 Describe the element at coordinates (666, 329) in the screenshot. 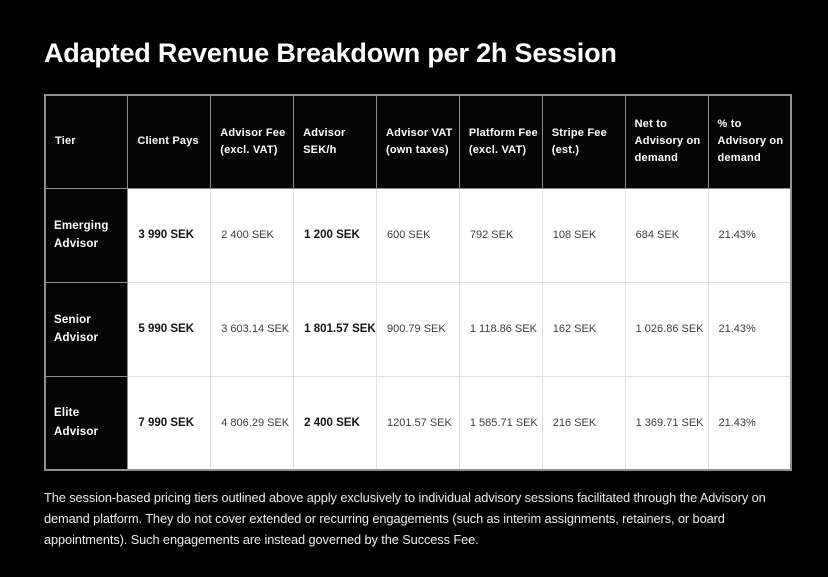

I see `table-cell-net-to-advisory: 1 026.86 SEK` at that location.